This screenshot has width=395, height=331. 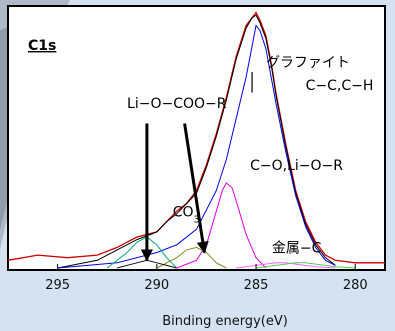 What do you see at coordinates (296, 166) in the screenshot?
I see `annotation-label-3: C−O,Li−O−R` at bounding box center [296, 166].